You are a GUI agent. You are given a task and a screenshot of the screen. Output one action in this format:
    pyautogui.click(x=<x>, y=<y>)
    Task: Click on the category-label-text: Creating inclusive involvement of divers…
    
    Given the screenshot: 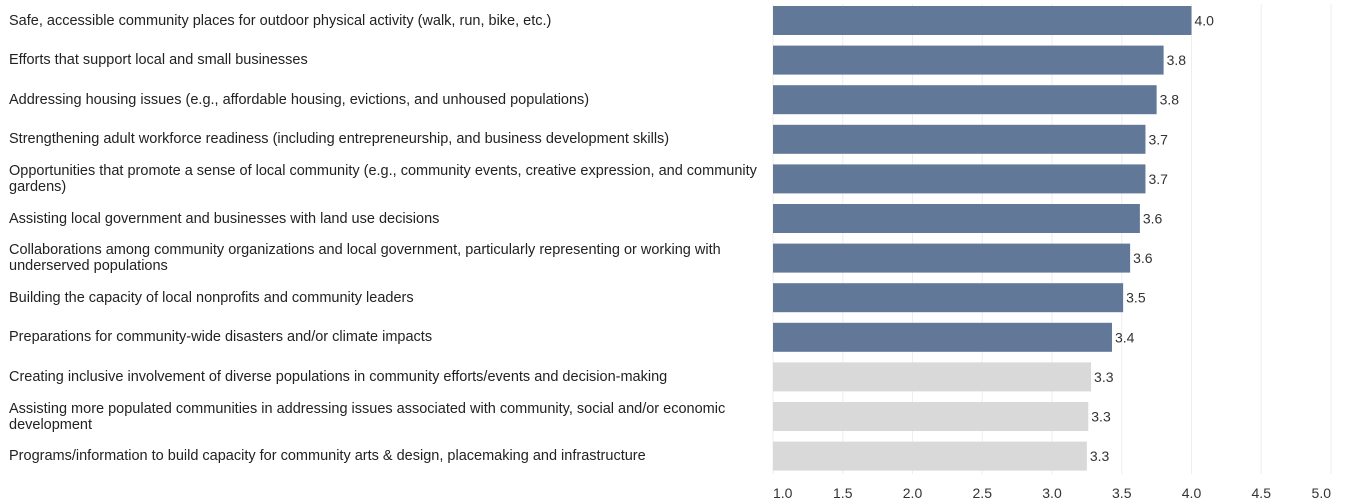 What is the action you would take?
    pyautogui.click(x=338, y=376)
    